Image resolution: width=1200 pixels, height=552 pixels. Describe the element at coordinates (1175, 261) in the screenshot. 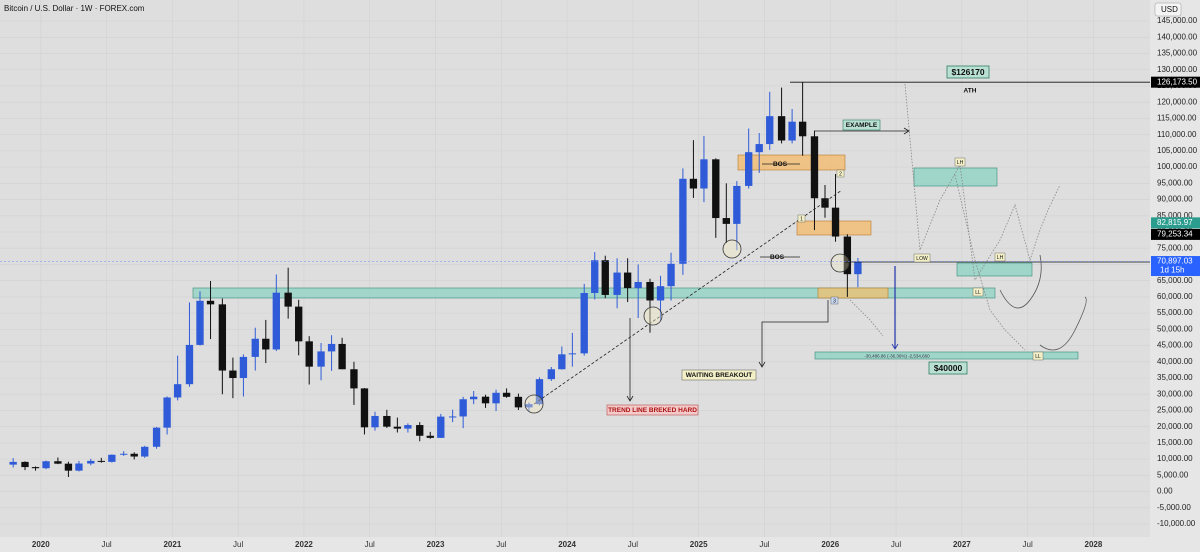

I see `price-tag-label: 70,897.03` at that location.